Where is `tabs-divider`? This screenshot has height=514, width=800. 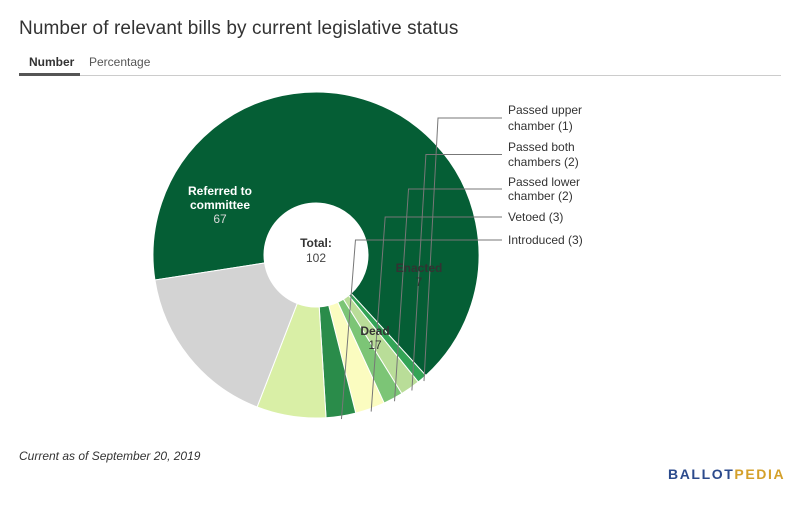 tabs-divider is located at coordinates (400, 75).